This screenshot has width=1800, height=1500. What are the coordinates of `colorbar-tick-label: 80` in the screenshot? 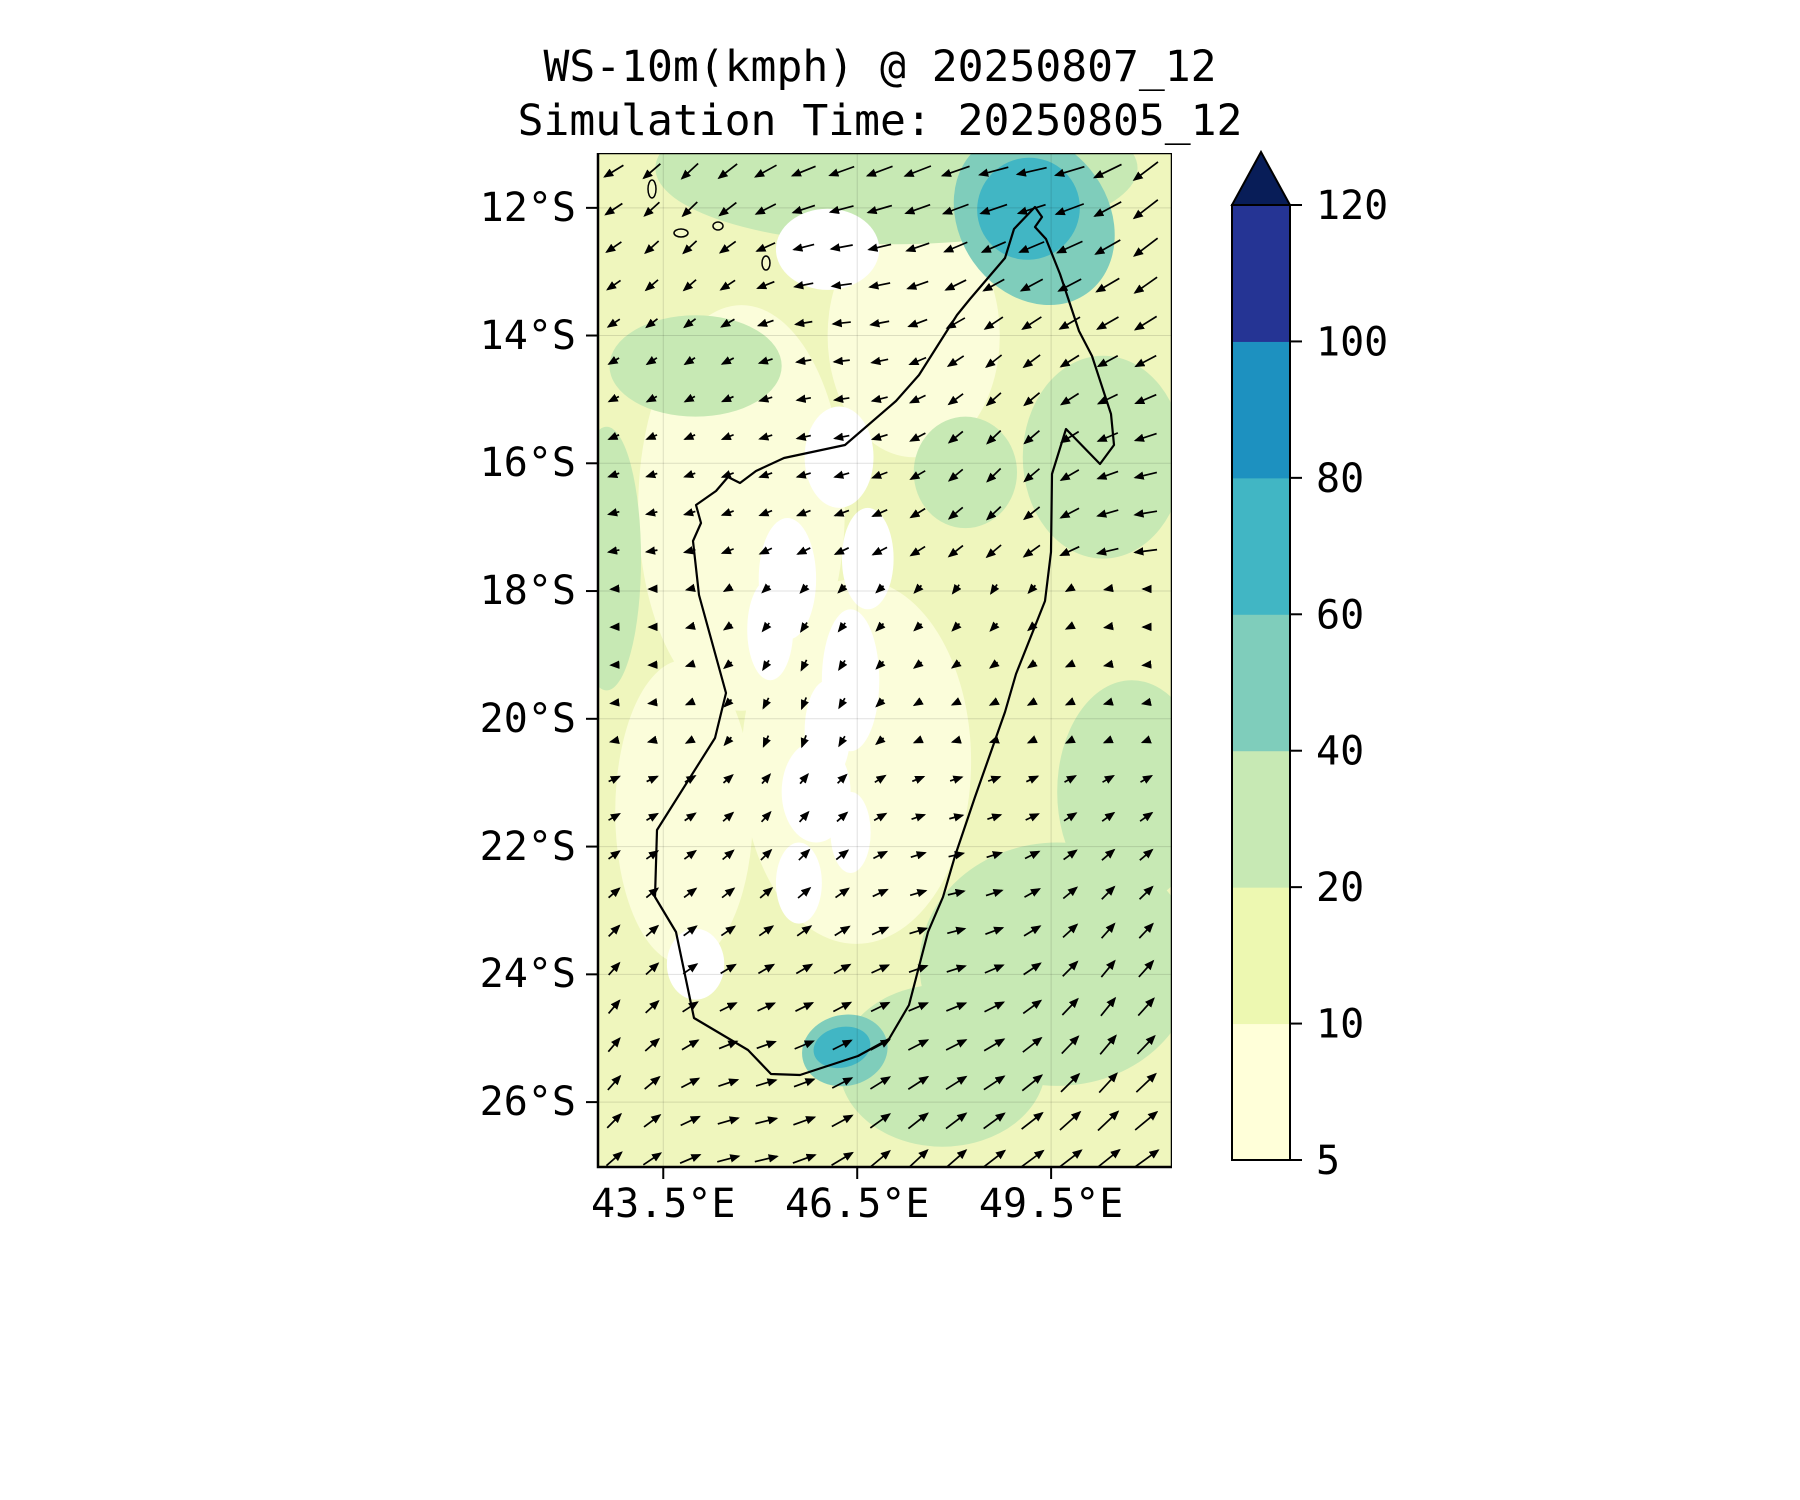 It's located at (1340, 479).